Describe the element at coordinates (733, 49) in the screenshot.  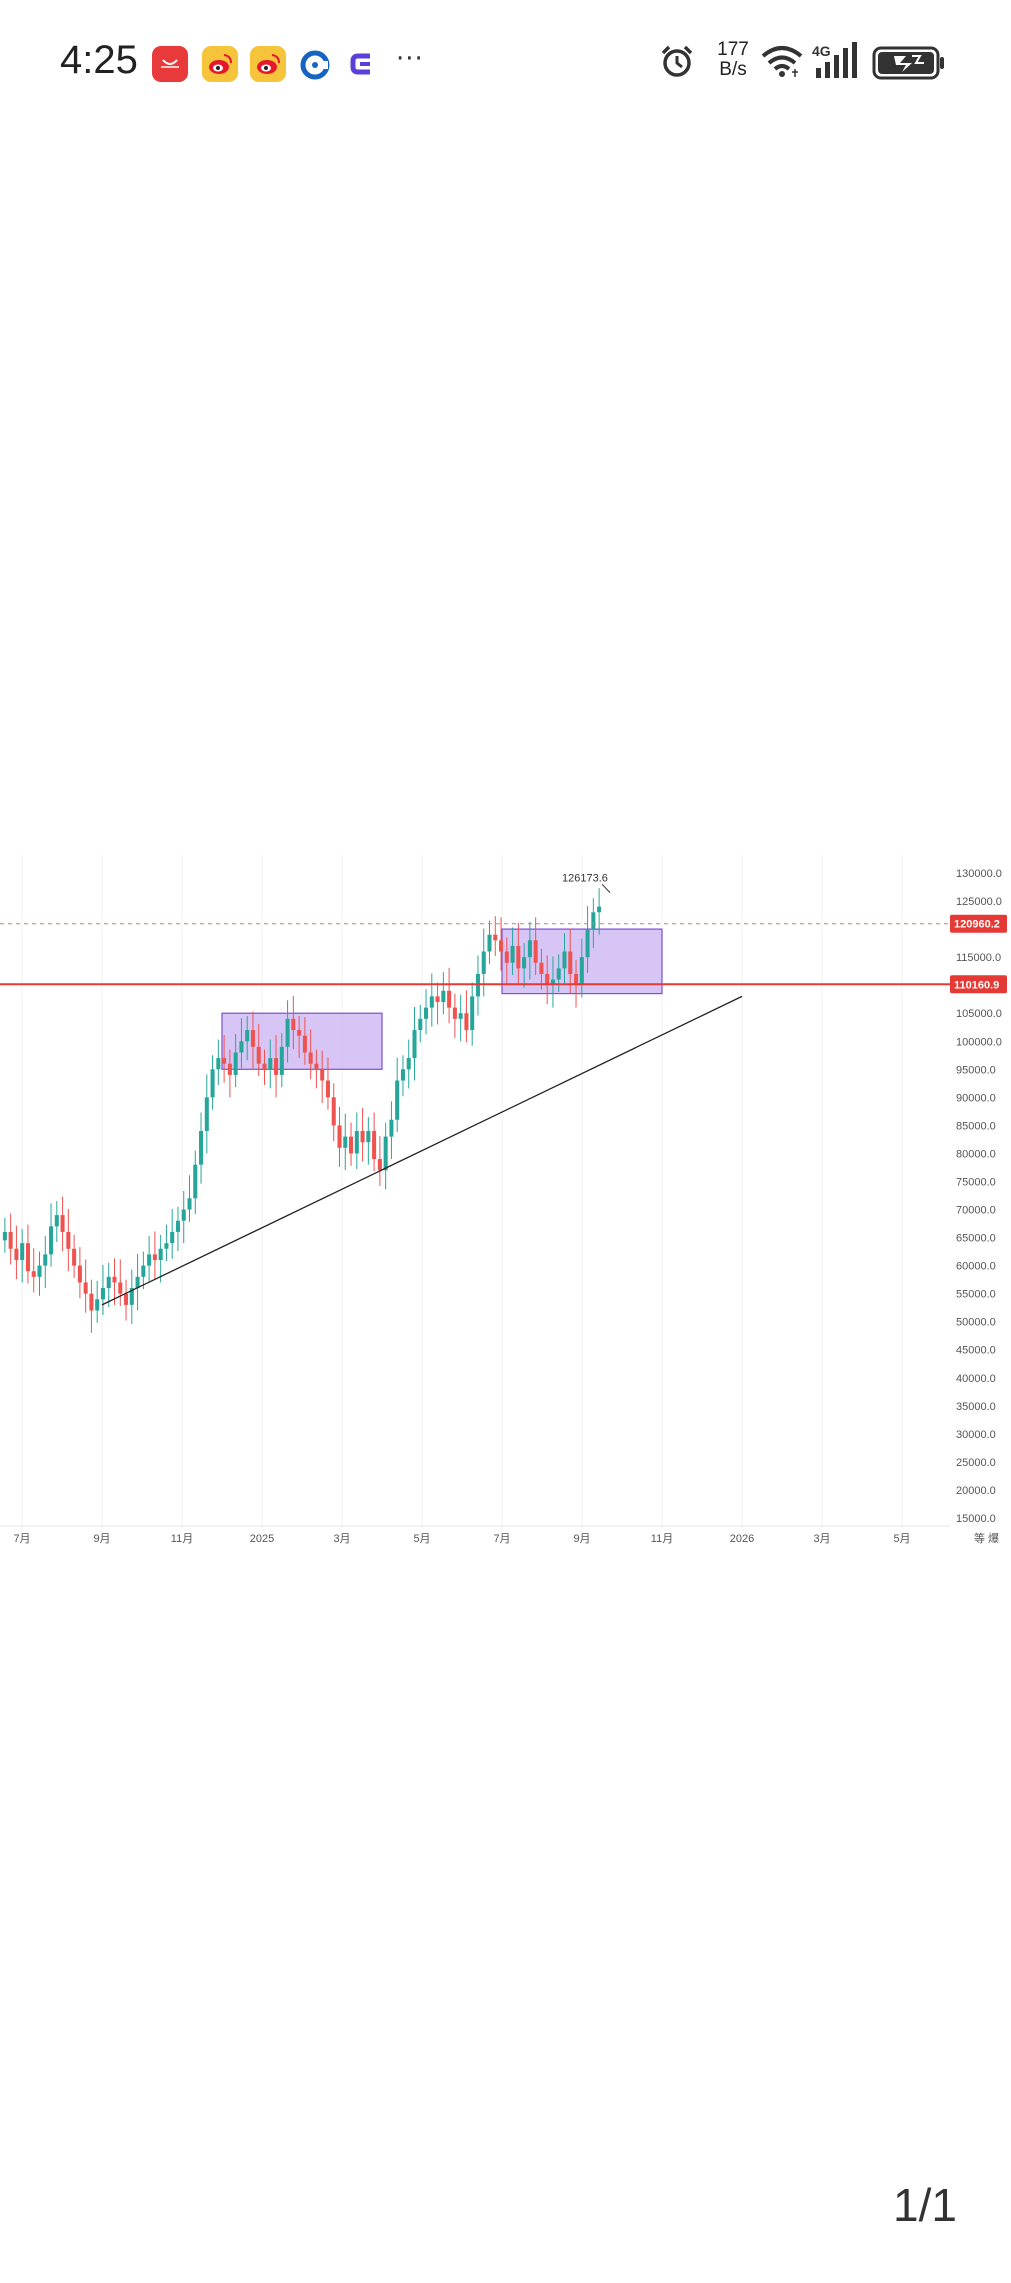
I see `network-speed-value: 177` at that location.